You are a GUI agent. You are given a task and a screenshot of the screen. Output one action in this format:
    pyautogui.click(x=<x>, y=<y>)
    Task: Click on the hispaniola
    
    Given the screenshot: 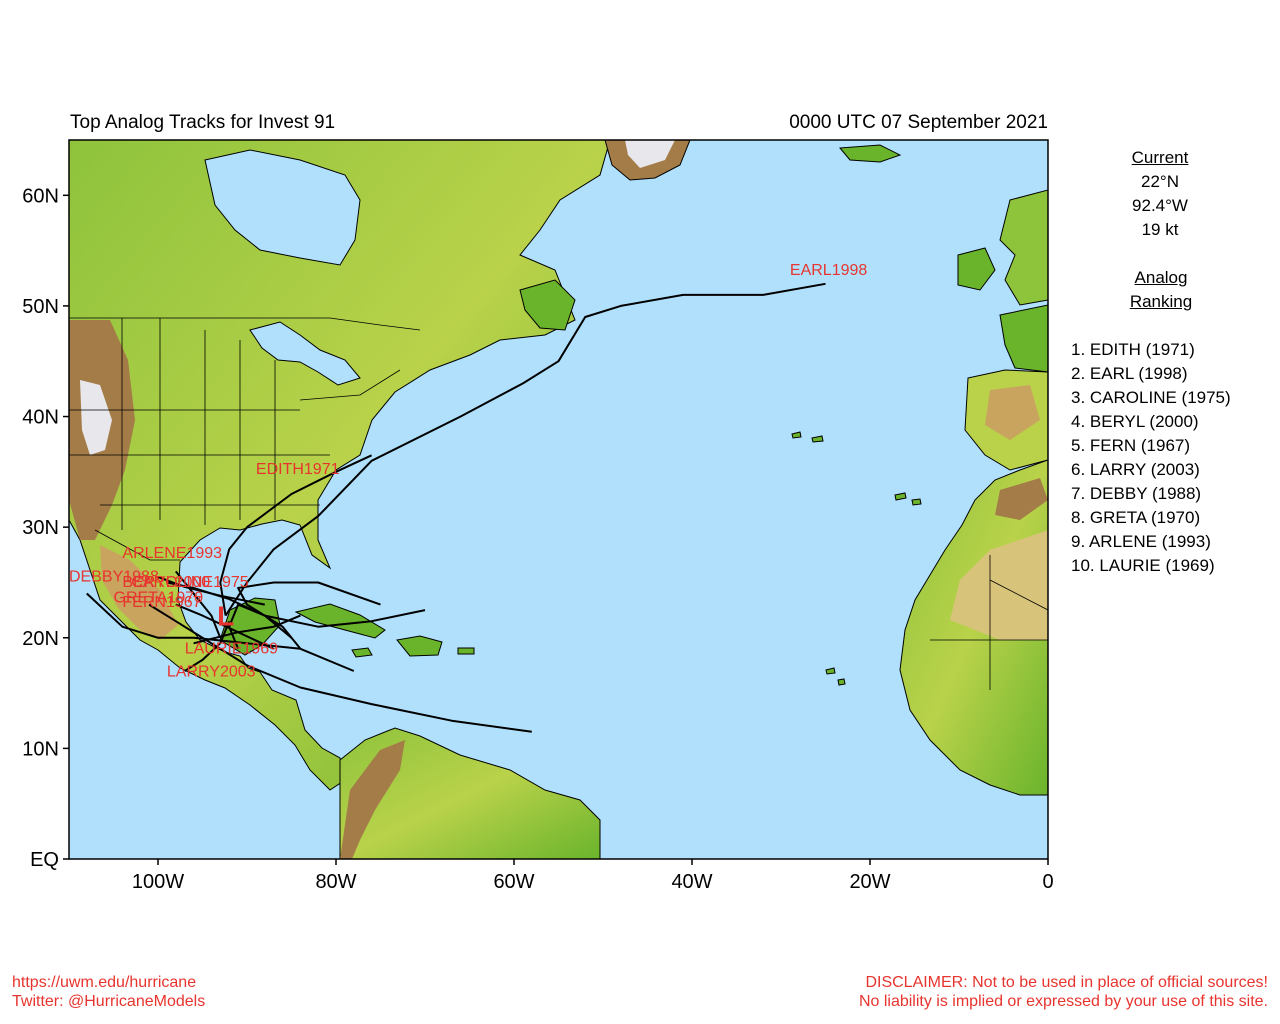 What is the action you would take?
    pyautogui.click(x=419, y=646)
    